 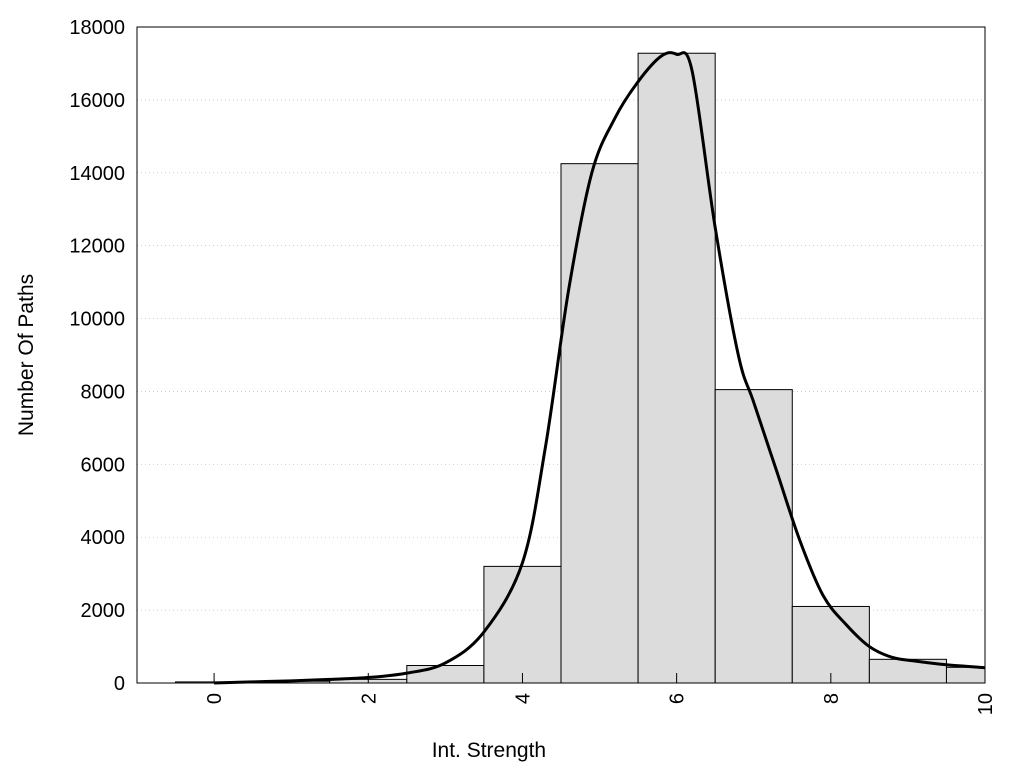 What do you see at coordinates (103, 611) in the screenshot?
I see `y-tick-label: 2000` at bounding box center [103, 611].